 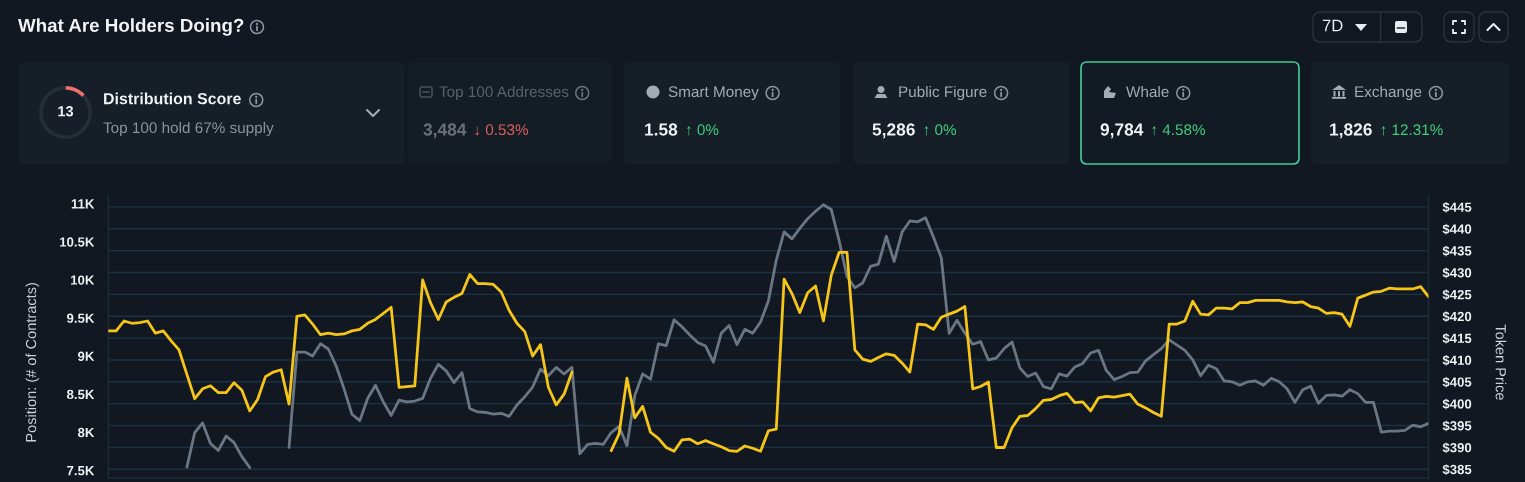 I want to click on y-tick-label: 9K, so click(x=86, y=356).